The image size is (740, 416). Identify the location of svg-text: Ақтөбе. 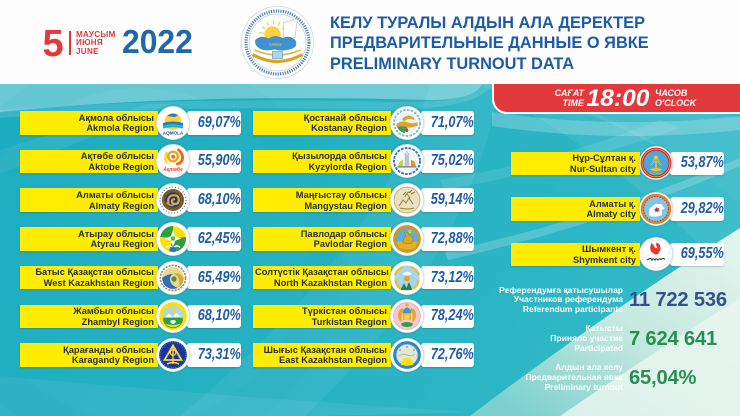
(172, 169).